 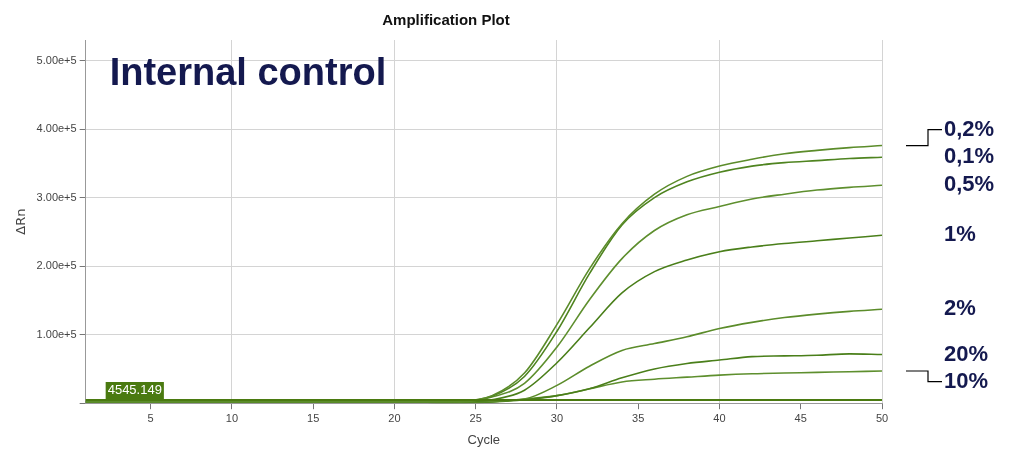 What do you see at coordinates (557, 417) in the screenshot?
I see `x-tick-label: 30` at bounding box center [557, 417].